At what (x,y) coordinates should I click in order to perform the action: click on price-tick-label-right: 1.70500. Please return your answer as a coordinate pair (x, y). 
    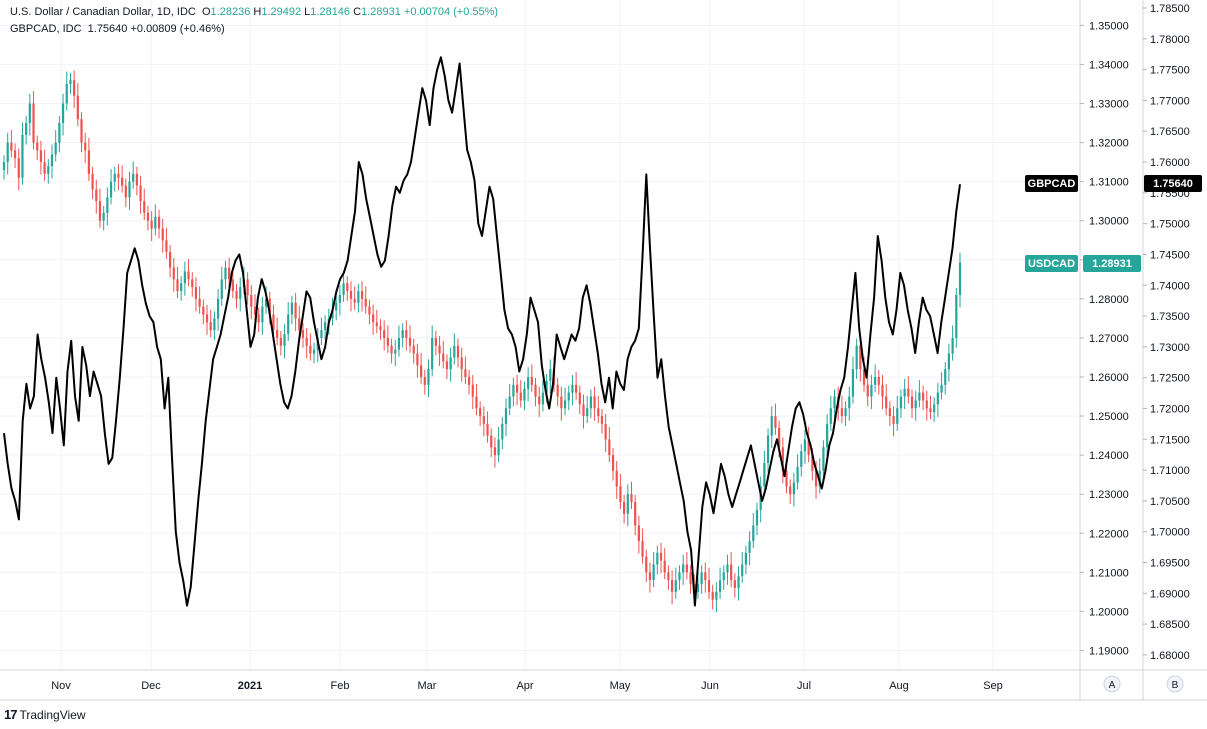
    Looking at the image, I should click on (1170, 502).